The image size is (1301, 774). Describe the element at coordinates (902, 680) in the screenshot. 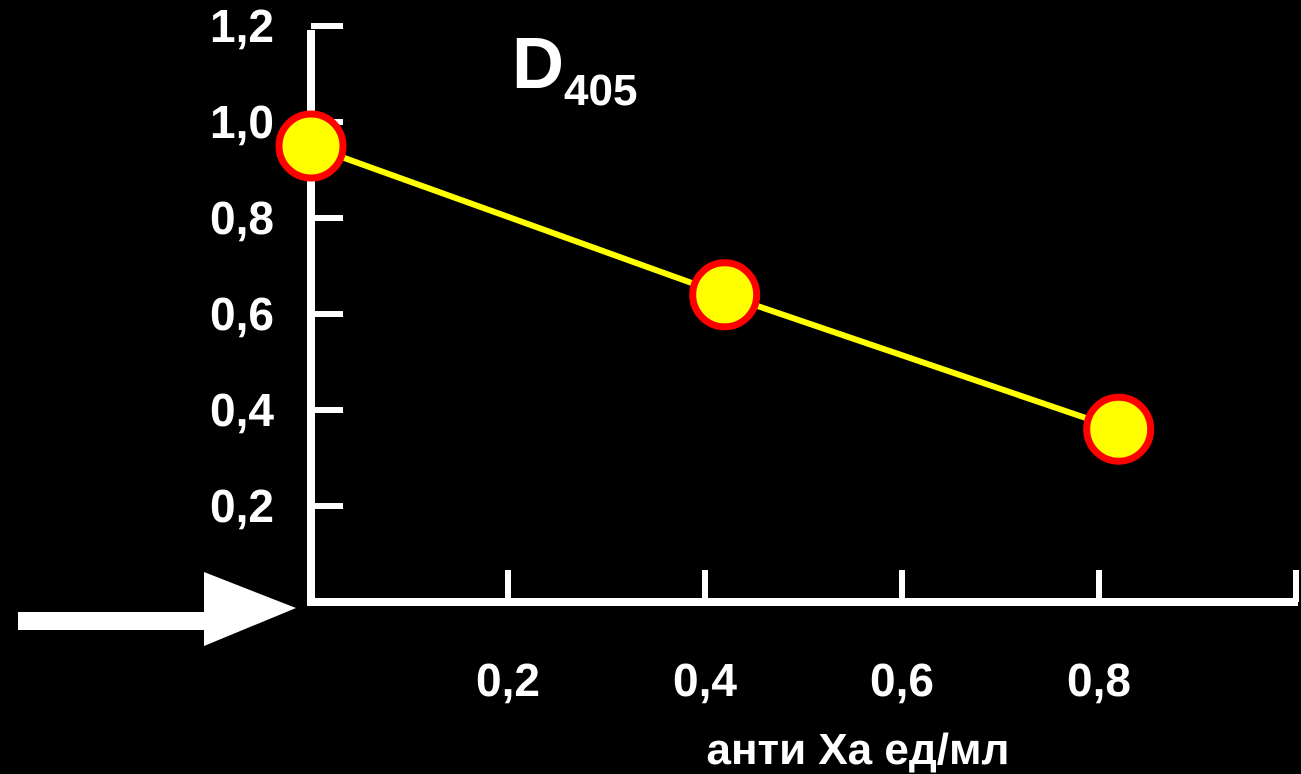

I see `x-tick-label: 0,6` at that location.